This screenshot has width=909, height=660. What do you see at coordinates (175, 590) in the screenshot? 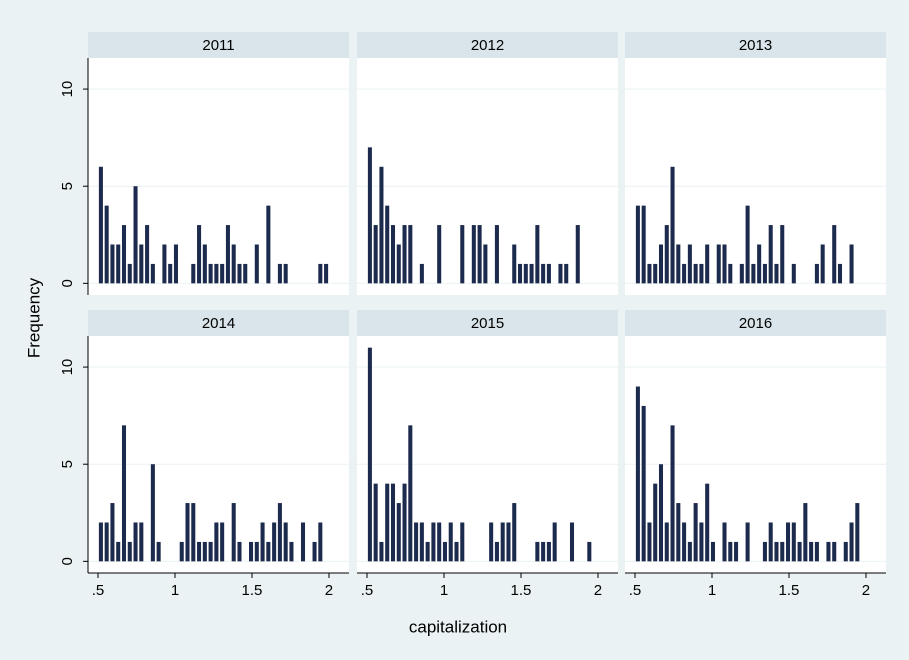
I see `x-tick-label: 1` at bounding box center [175, 590].